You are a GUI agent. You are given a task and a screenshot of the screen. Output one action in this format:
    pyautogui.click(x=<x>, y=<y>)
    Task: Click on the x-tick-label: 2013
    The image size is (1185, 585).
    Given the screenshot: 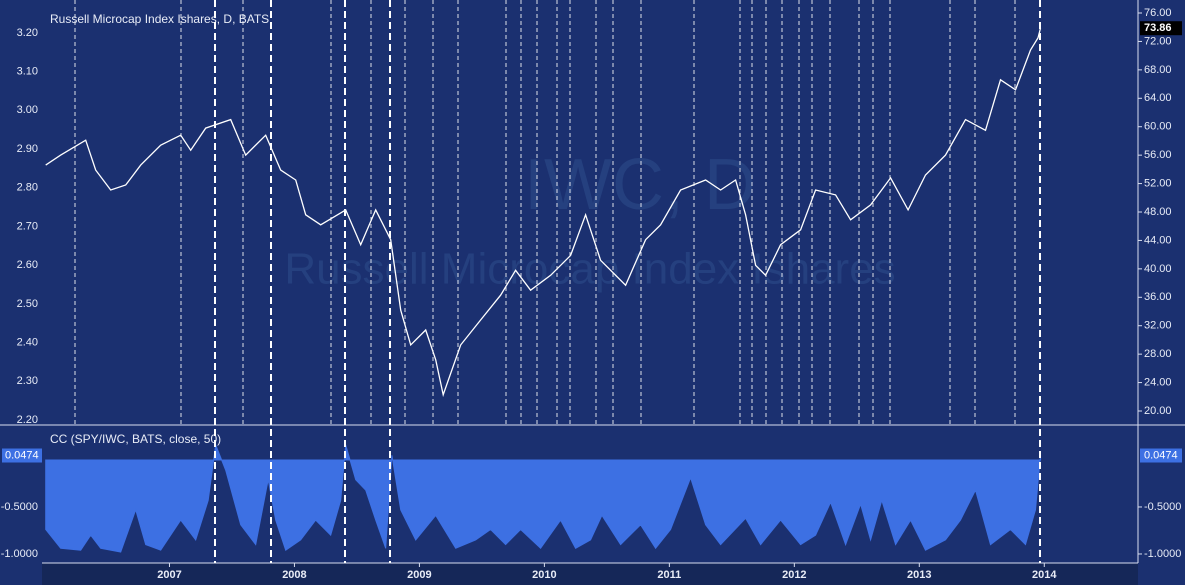 What is the action you would take?
    pyautogui.click(x=919, y=575)
    